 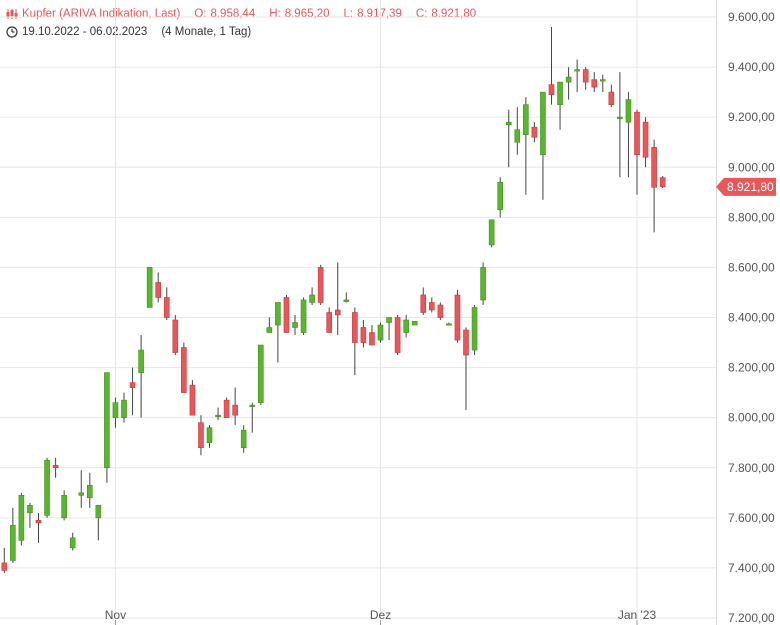 I want to click on y-tick-label: 8.400,00, so click(x=751, y=318).